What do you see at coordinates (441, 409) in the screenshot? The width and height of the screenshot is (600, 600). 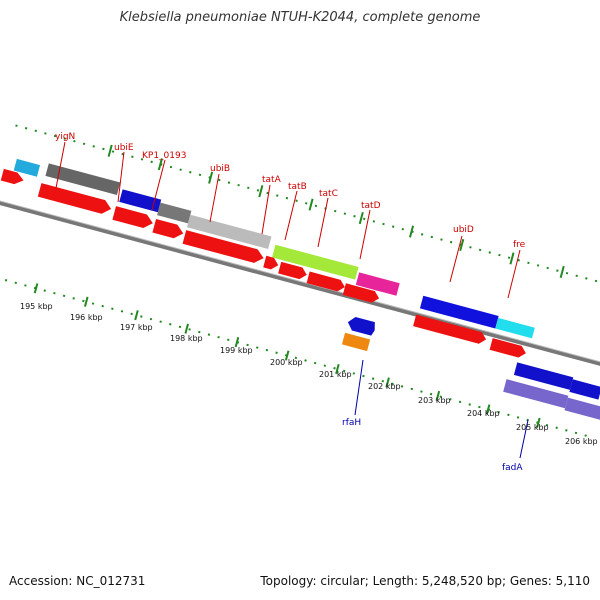 I see `label-leaders-blue` at bounding box center [441, 409].